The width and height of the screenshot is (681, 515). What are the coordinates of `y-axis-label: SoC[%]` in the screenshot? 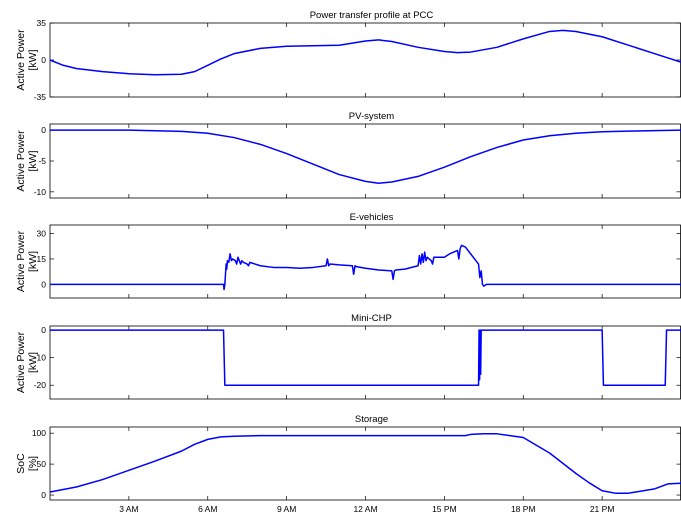 It's located at (27, 463).